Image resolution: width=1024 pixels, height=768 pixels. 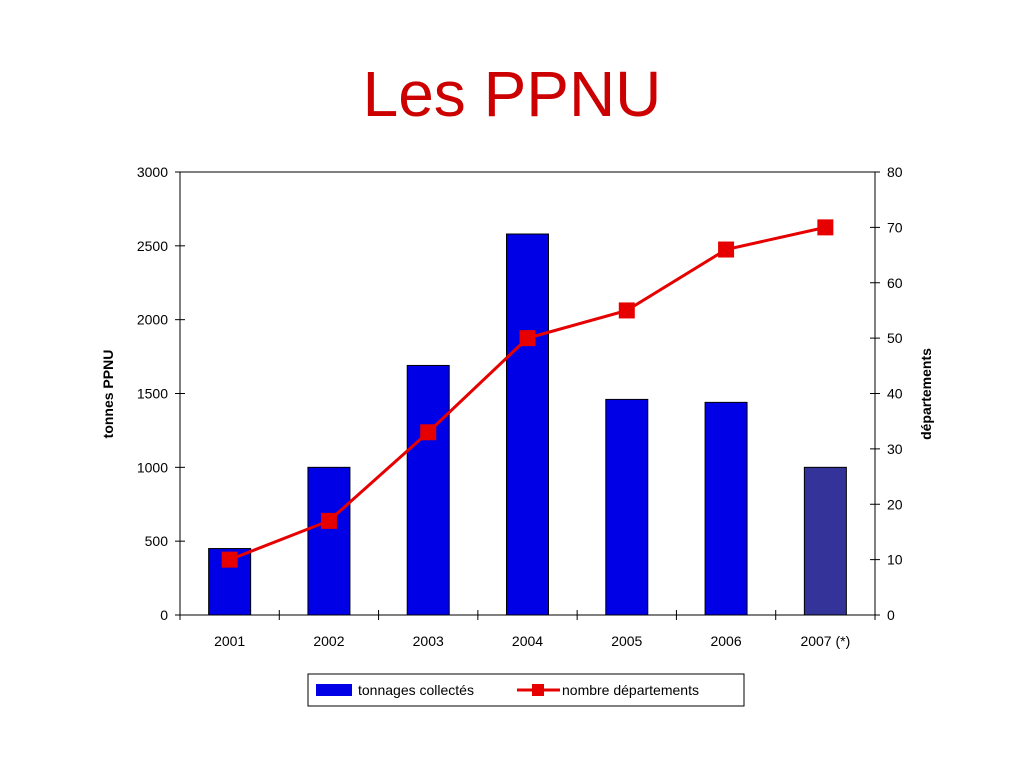 What do you see at coordinates (895, 449) in the screenshot?
I see `right-tick-label: 30` at bounding box center [895, 449].